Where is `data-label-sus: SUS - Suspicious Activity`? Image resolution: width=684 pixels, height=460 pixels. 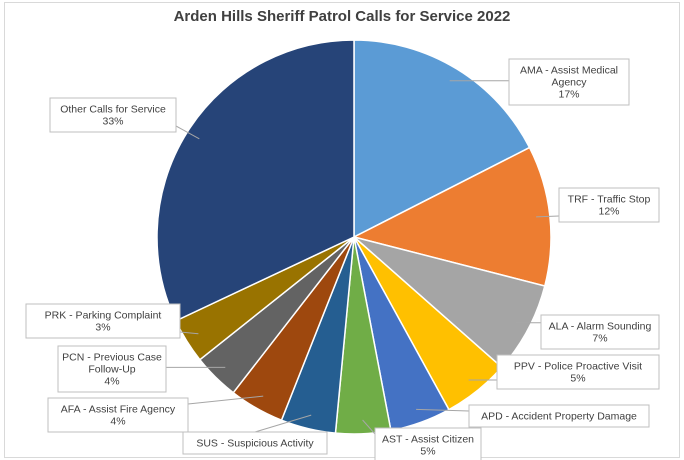 data-label-sus: SUS - Suspicious Activity is located at coordinates (255, 443).